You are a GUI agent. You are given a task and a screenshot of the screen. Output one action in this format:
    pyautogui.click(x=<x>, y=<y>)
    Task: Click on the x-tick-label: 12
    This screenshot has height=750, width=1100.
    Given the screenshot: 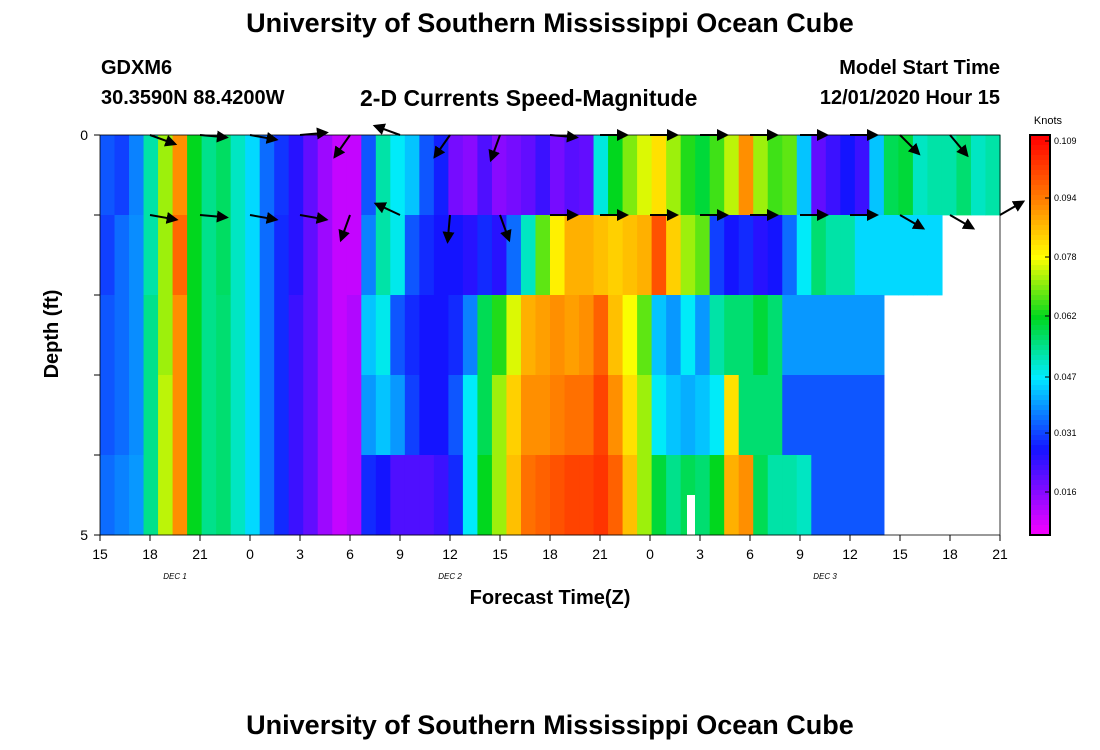 What is the action you would take?
    pyautogui.click(x=850, y=554)
    